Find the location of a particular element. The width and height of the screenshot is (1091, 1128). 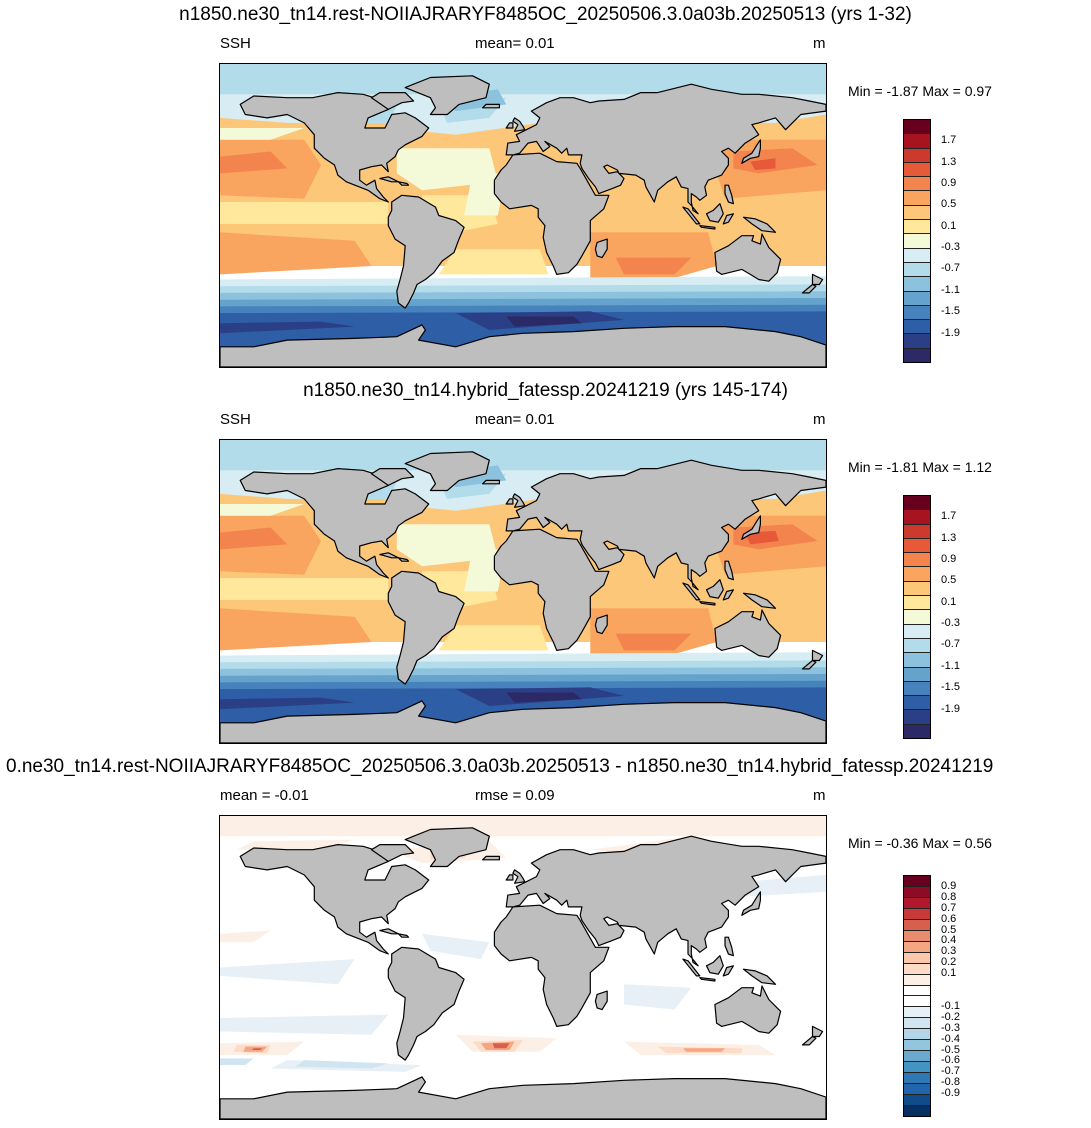

colorbar-tick-label: 0.1 is located at coordinates (949, 225).